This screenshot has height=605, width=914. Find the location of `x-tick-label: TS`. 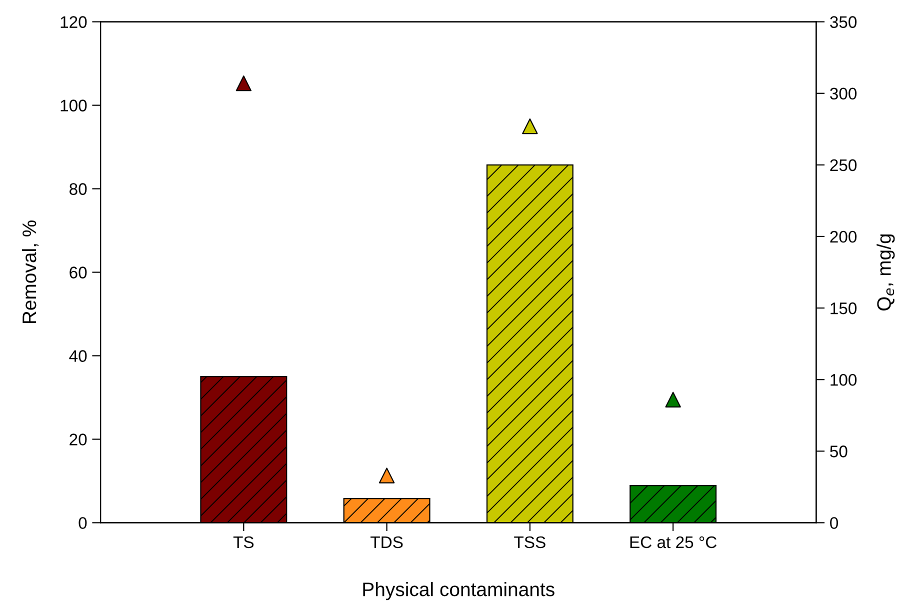

x-tick-label: TS is located at coordinates (243, 542).